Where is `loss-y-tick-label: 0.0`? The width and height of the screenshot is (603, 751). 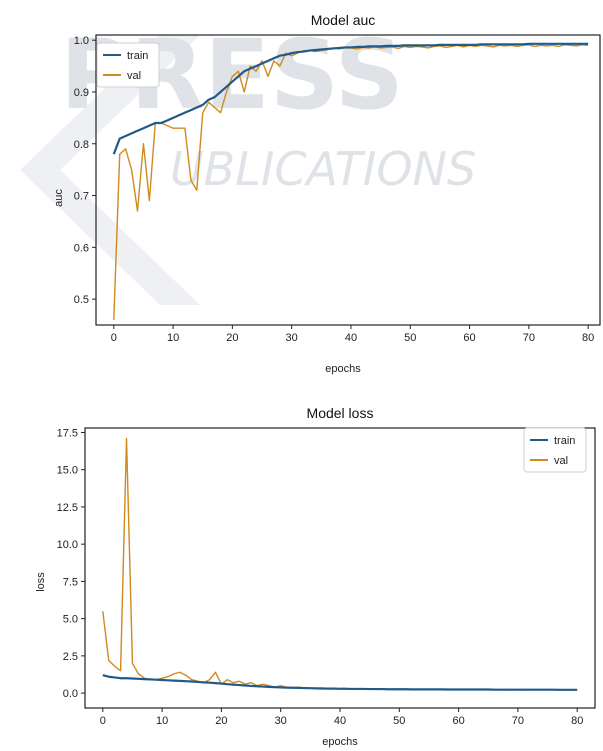 loss-y-tick-label: 0.0 is located at coordinates (70, 694).